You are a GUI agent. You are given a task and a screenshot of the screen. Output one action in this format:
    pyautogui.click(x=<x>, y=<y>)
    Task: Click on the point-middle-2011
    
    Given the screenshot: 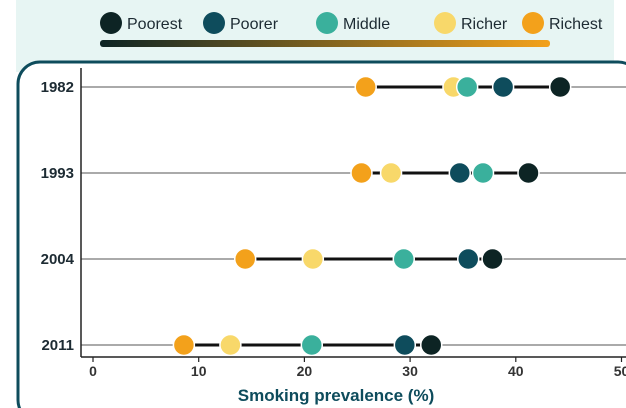 What is the action you would take?
    pyautogui.click(x=312, y=345)
    